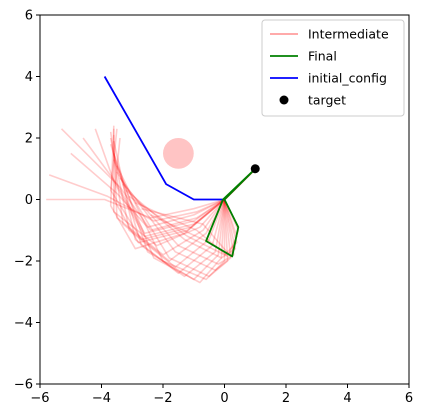 This screenshot has width=424, height=418. What do you see at coordinates (23, 385) in the screenshot?
I see `y-tick-label-0: −6` at bounding box center [23, 385].